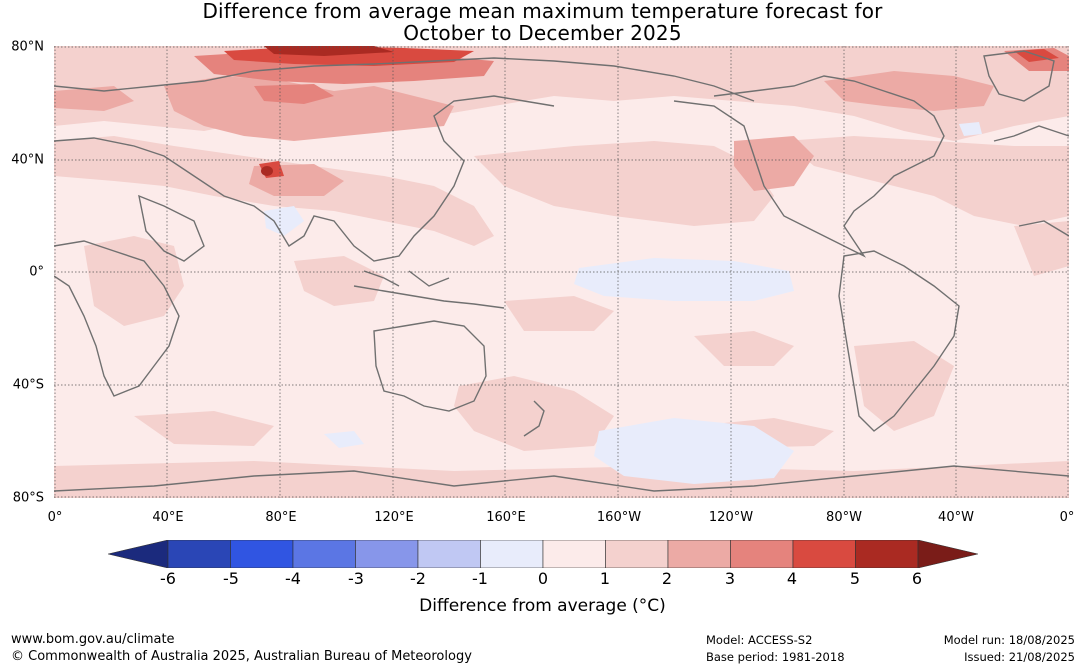 This screenshot has height=667, width=1085. I want to click on colorbar-label: Difference from average (°C), so click(542, 606).